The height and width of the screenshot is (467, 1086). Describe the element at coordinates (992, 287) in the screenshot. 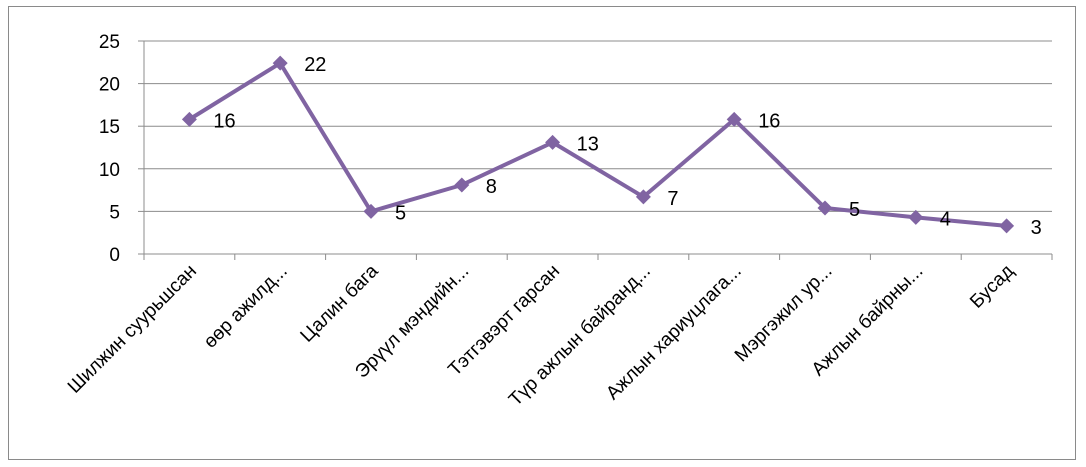

I see `x-category-label: Бусад` at that location.